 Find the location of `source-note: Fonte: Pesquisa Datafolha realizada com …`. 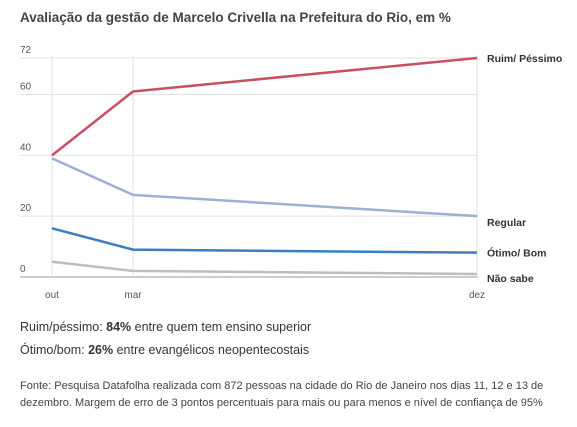

source-note: Fonte: Pesquisa Datafolha realizada com … is located at coordinates (282, 394).